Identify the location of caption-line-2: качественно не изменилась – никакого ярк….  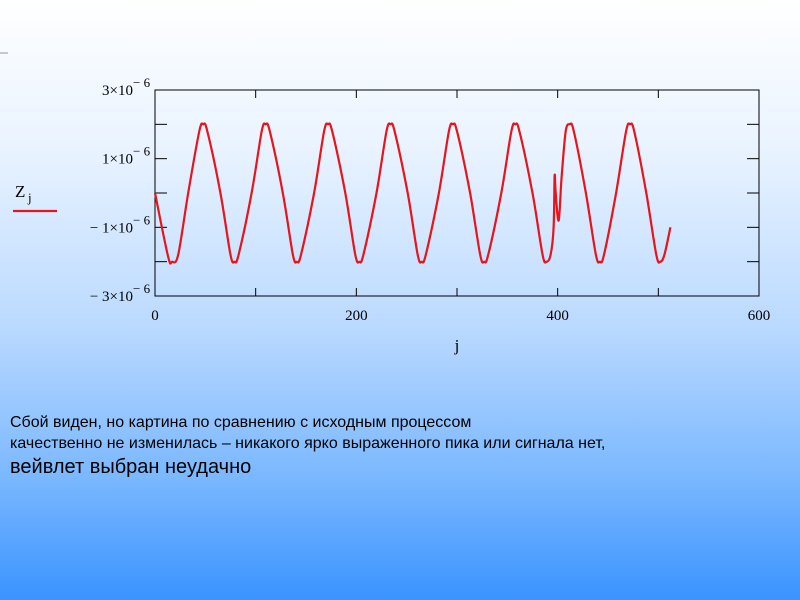
(308, 443).